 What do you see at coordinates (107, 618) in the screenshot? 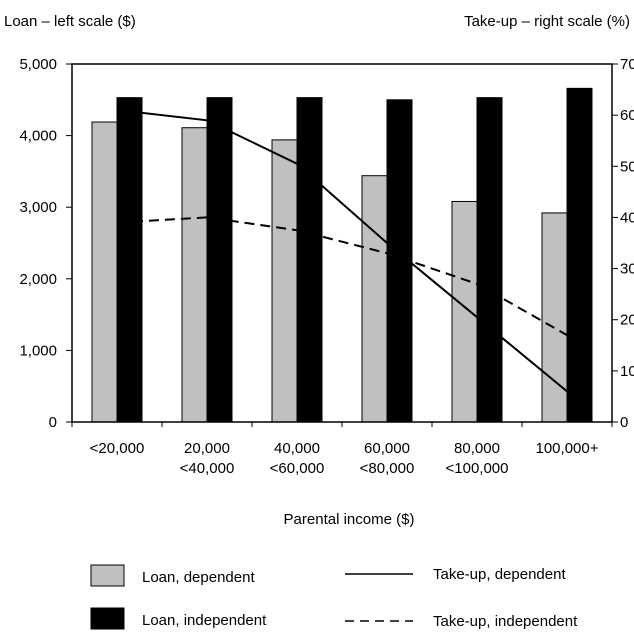
I see `legend-loan-independent-swatch` at bounding box center [107, 618].